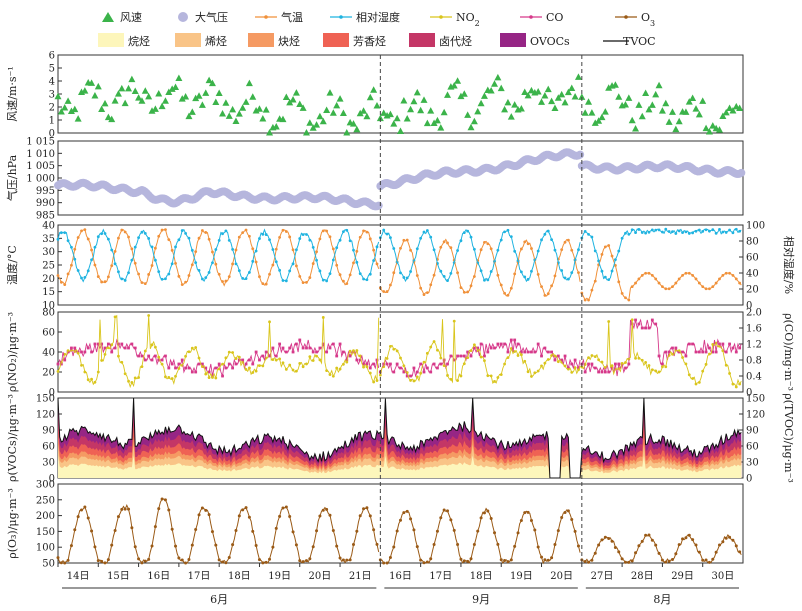 The image size is (802, 611). Describe the element at coordinates (45, 415) in the screenshot. I see `y-tick-label: 120` at that location.